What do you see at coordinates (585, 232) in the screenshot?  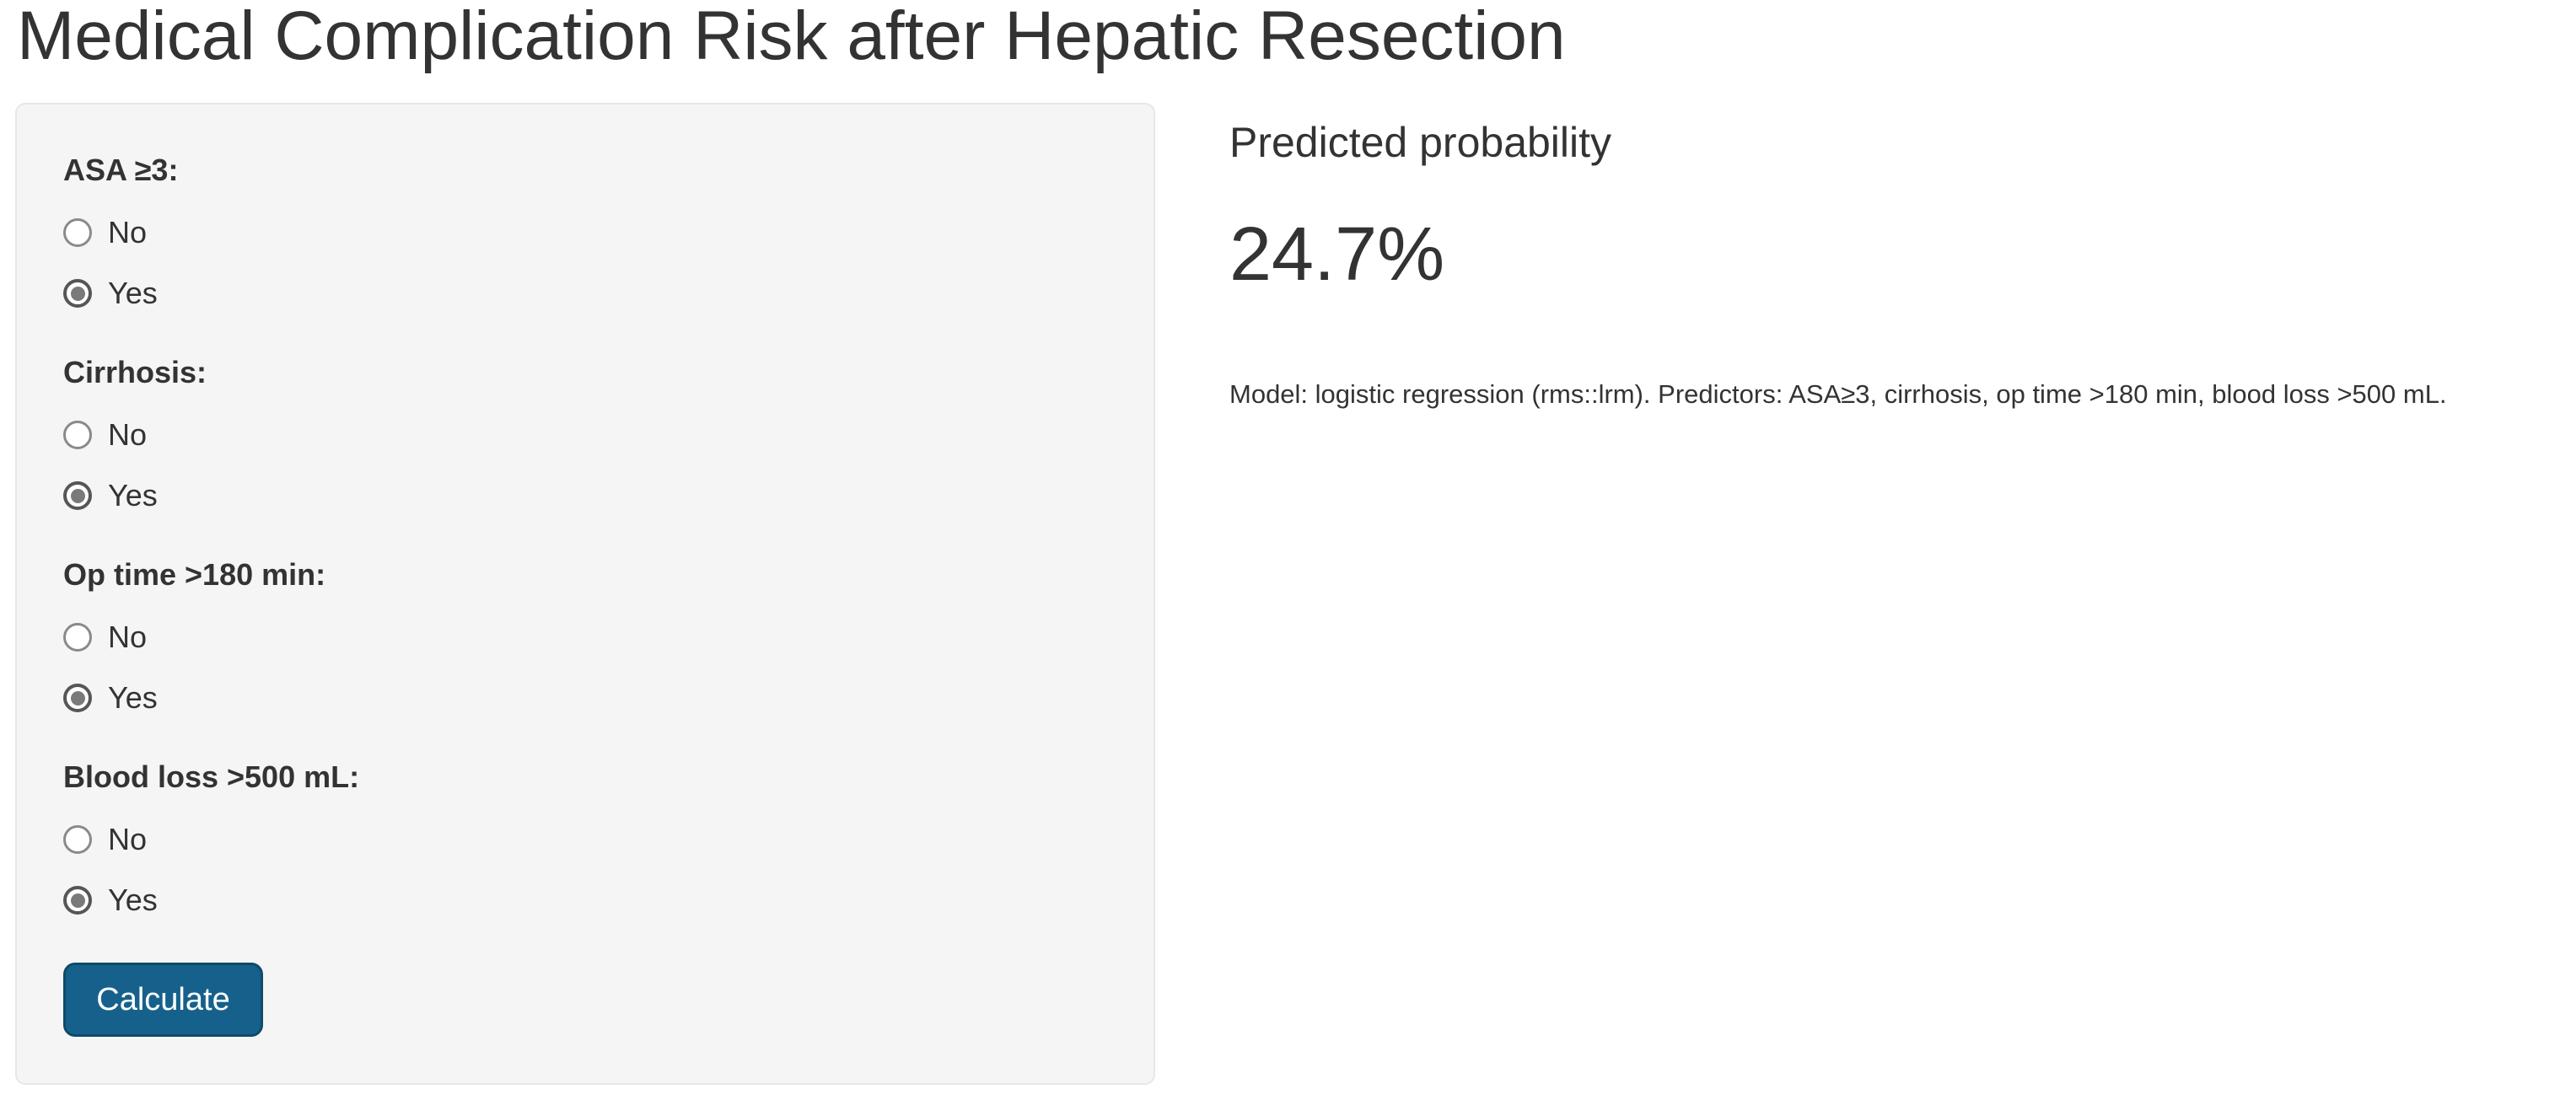 I see `radio-option-asa-no: No` at bounding box center [585, 232].